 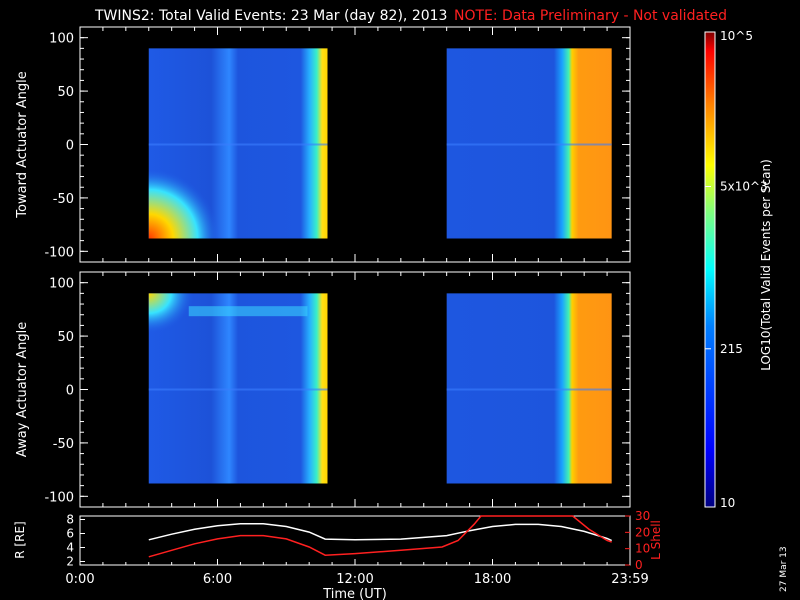 I want to click on preliminary-note: NOTE: Data Preliminary - Not validated, so click(x=590, y=16).